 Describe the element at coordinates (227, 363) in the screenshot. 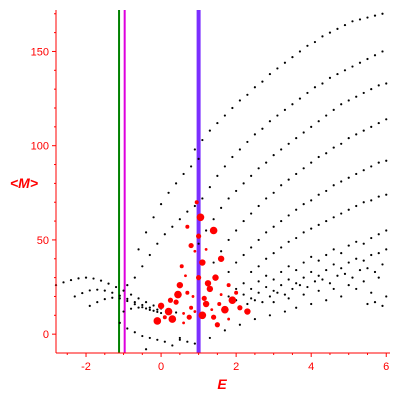

I see `x-ticks: -2 0 2 4 6` at that location.